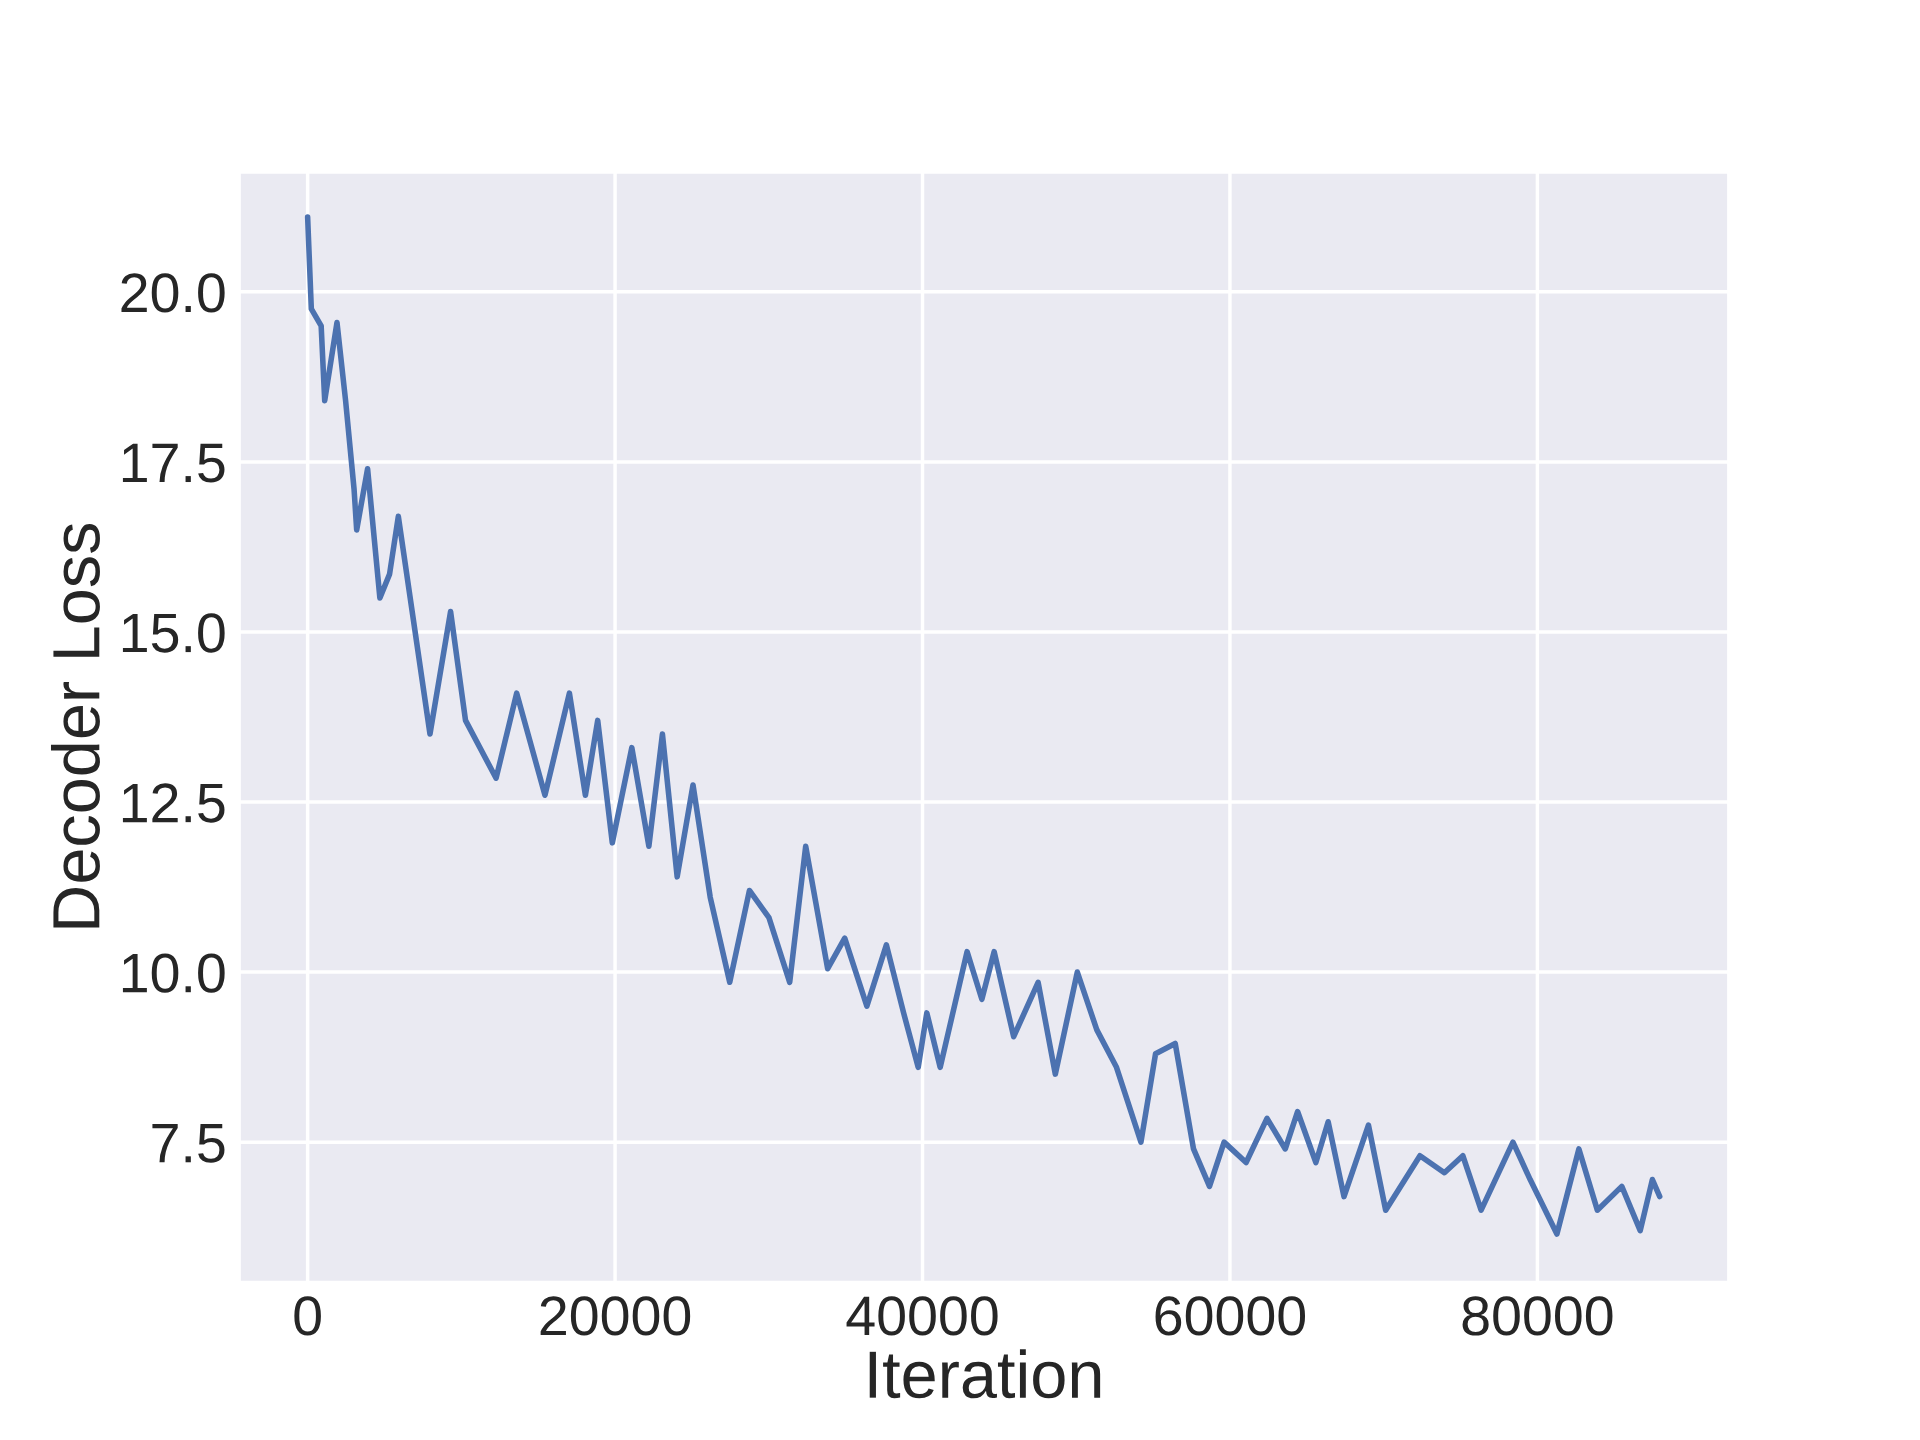 The width and height of the screenshot is (1920, 1440). Describe the element at coordinates (173, 463) in the screenshot. I see `y-tick-label: 17.5` at that location.